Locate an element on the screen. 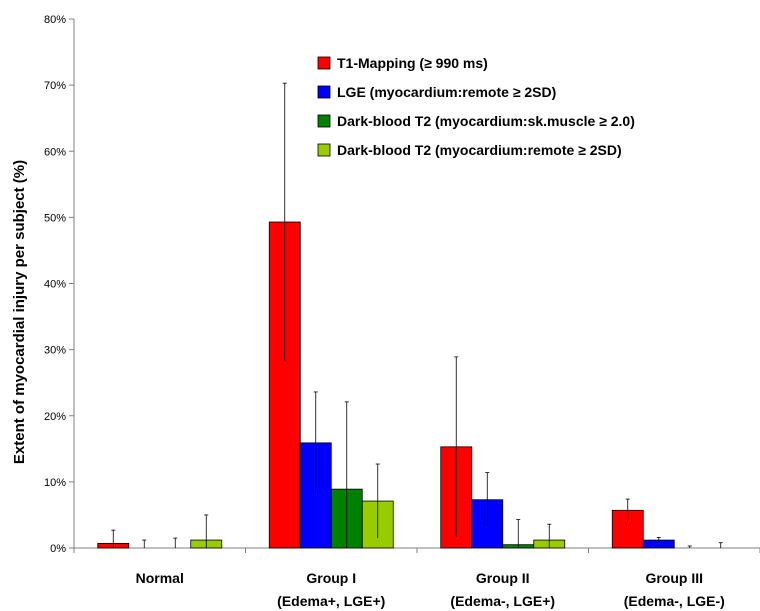 This screenshot has height=611, width=760. category-label: Normal is located at coordinates (160, 578).